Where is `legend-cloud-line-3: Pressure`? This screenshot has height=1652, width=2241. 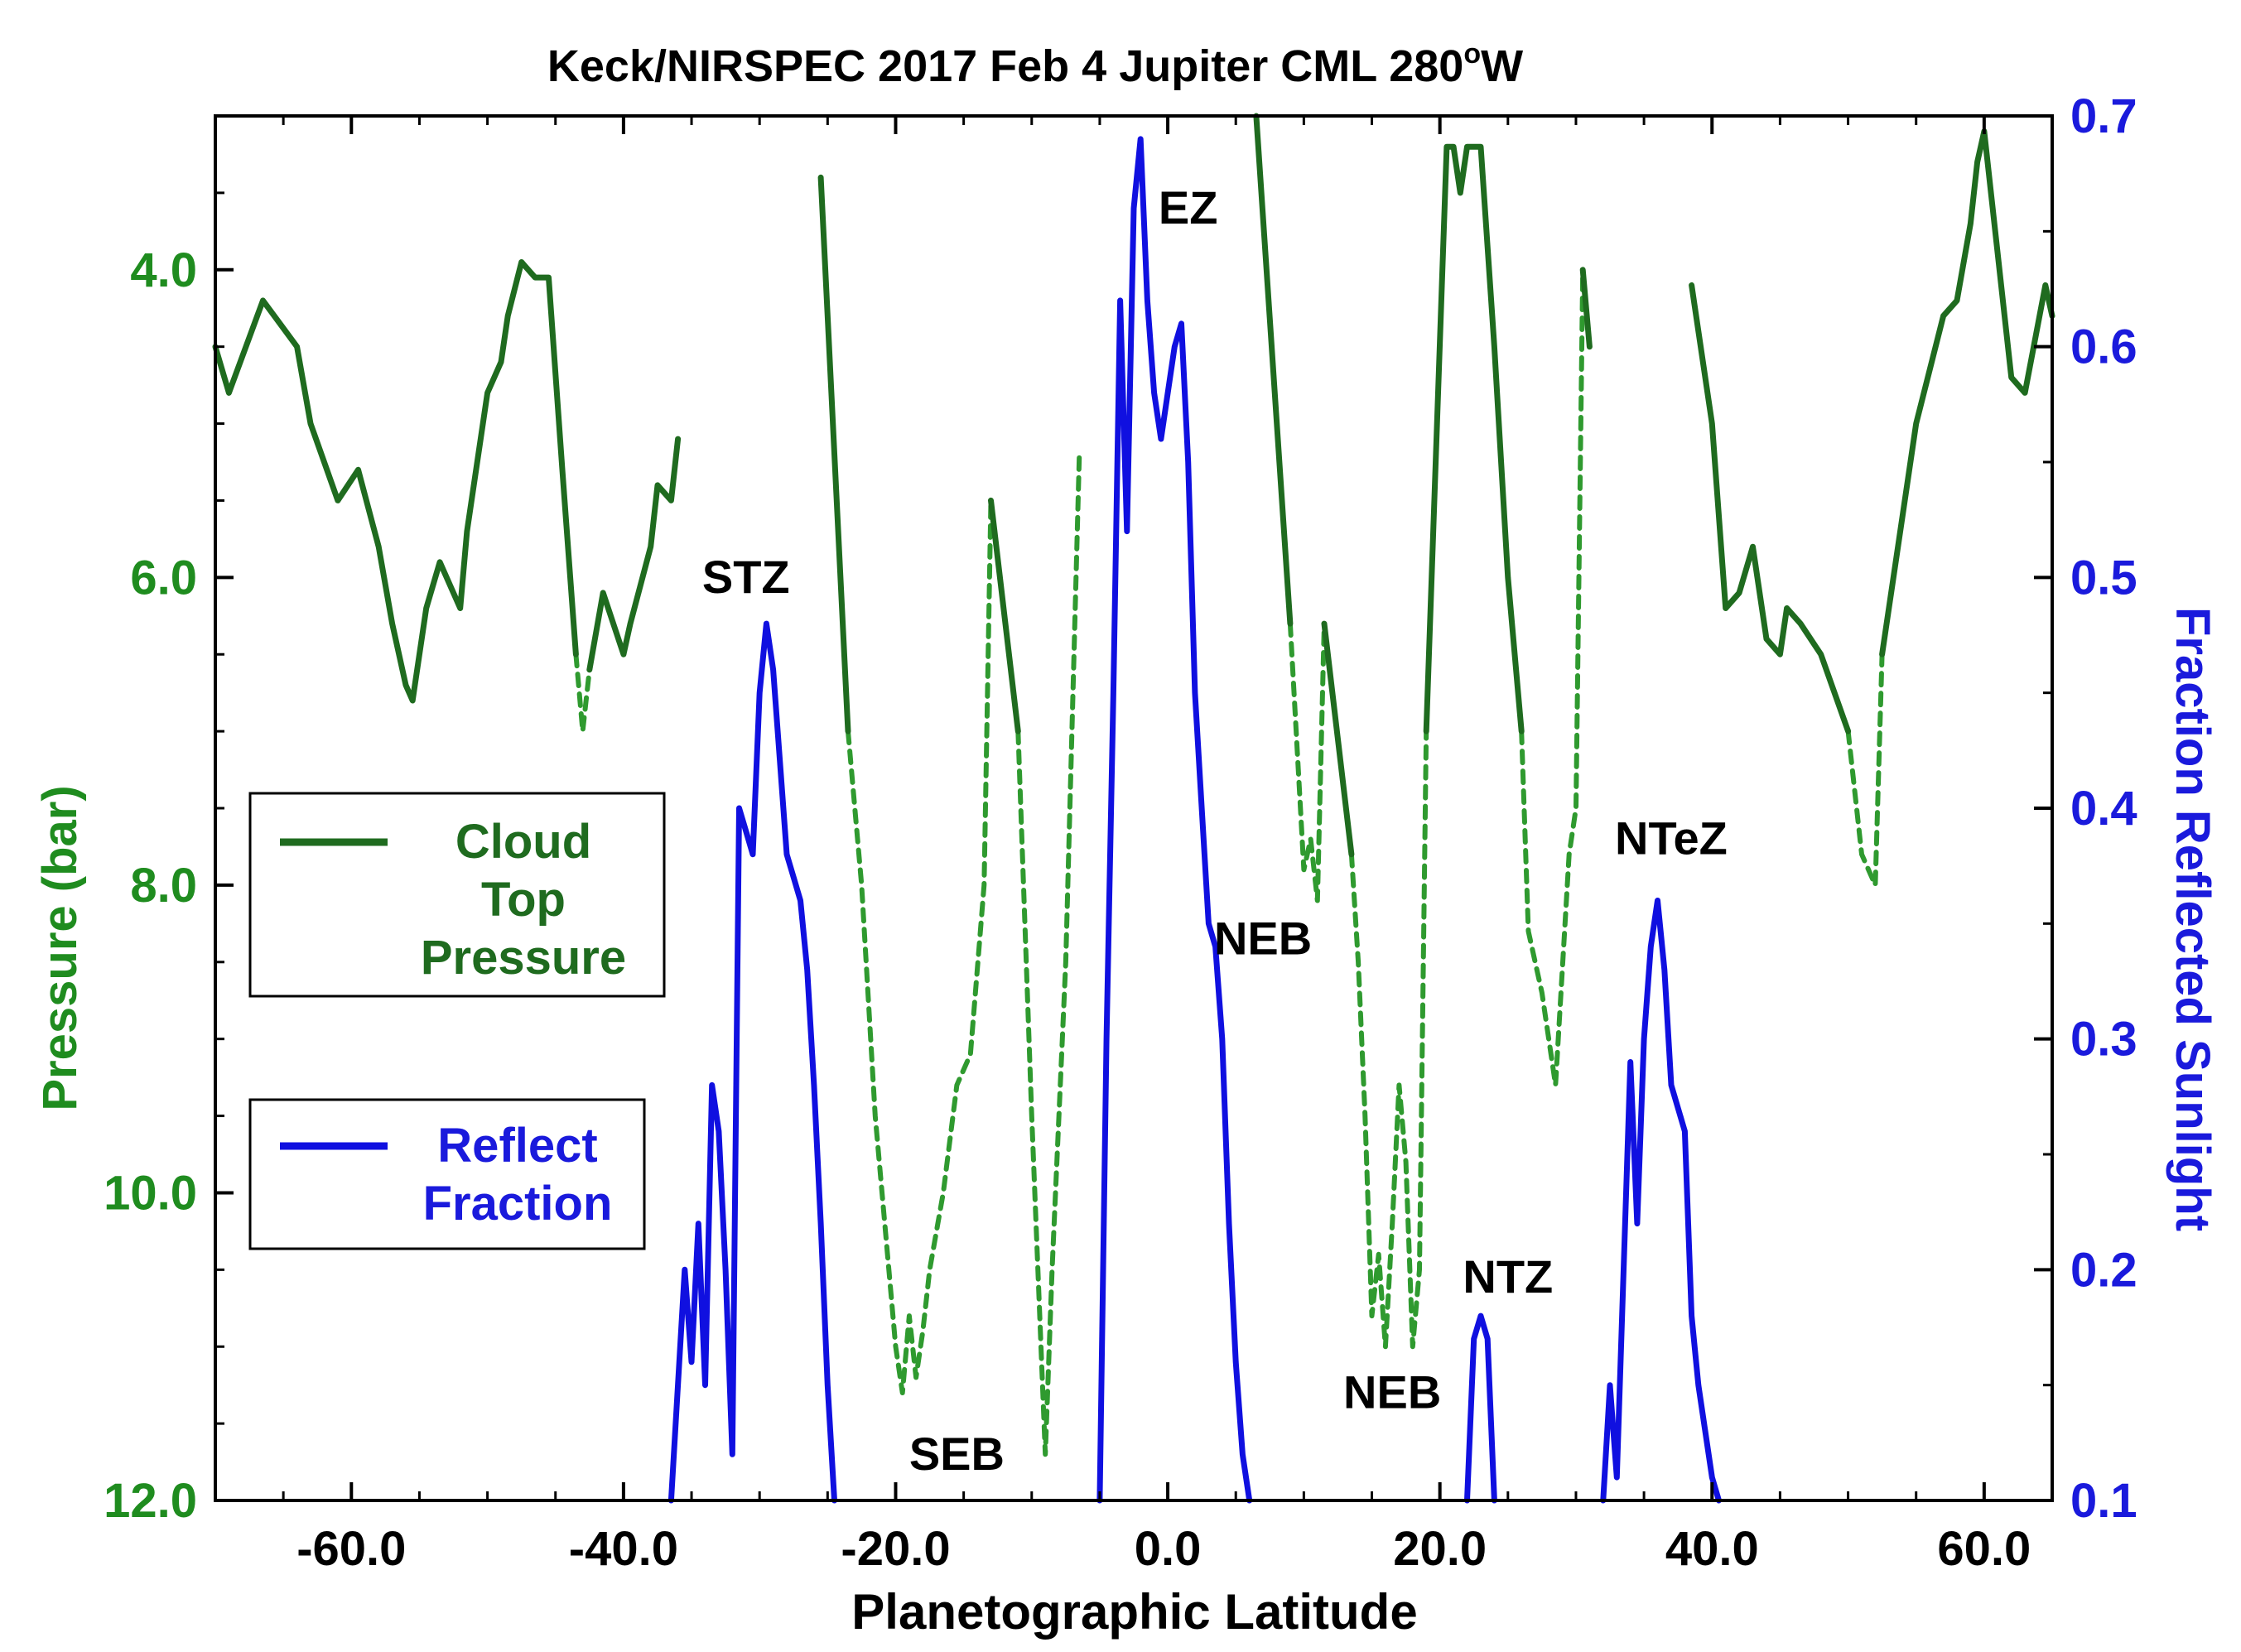
legend-cloud-line-3: Pressure is located at coordinates (523, 958).